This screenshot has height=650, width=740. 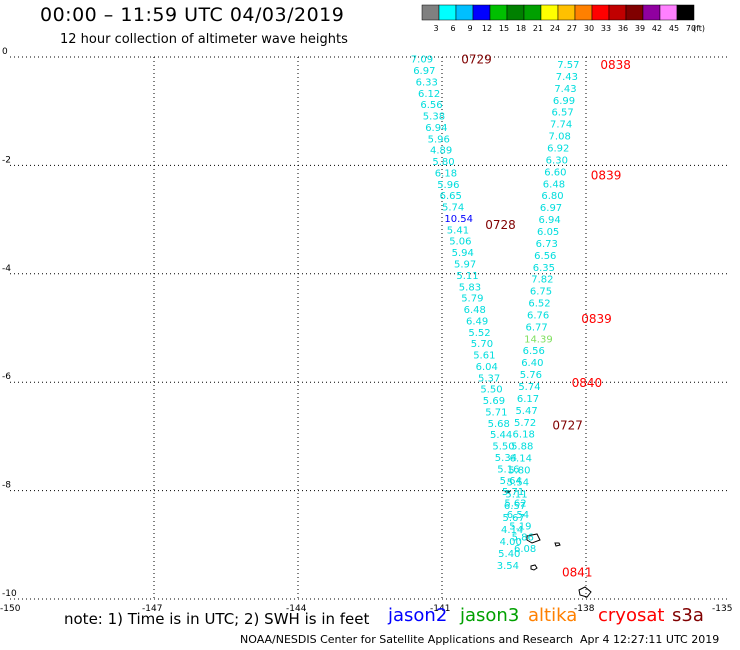 I want to click on wave-height-value: 5.74, so click(x=453, y=208).